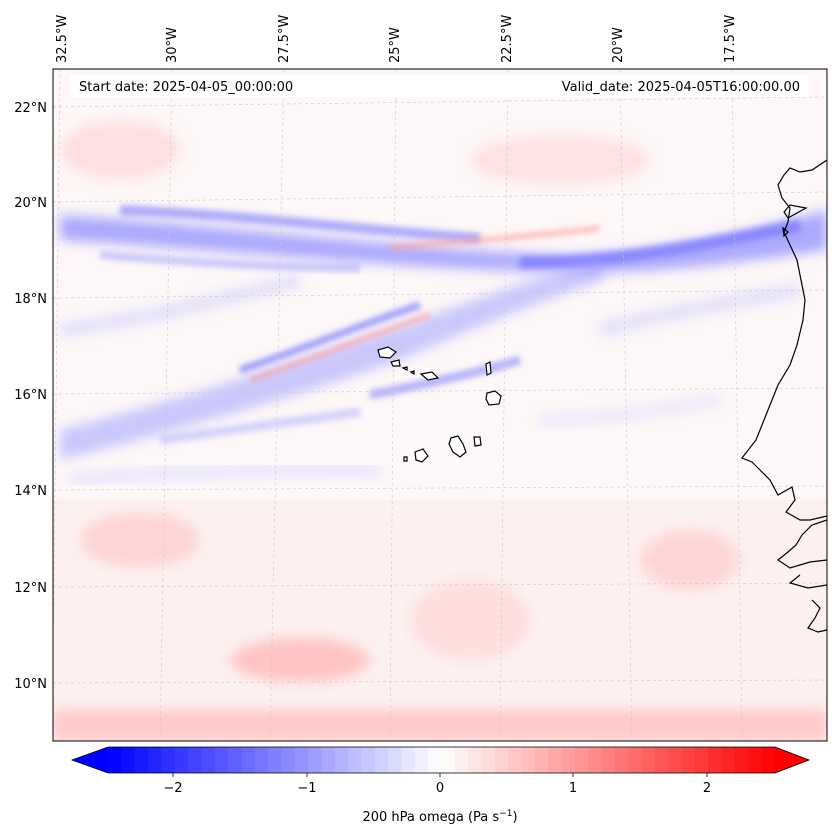 The image size is (837, 839). What do you see at coordinates (284, 39) in the screenshot?
I see `lon-label: 27.5°W` at bounding box center [284, 39].